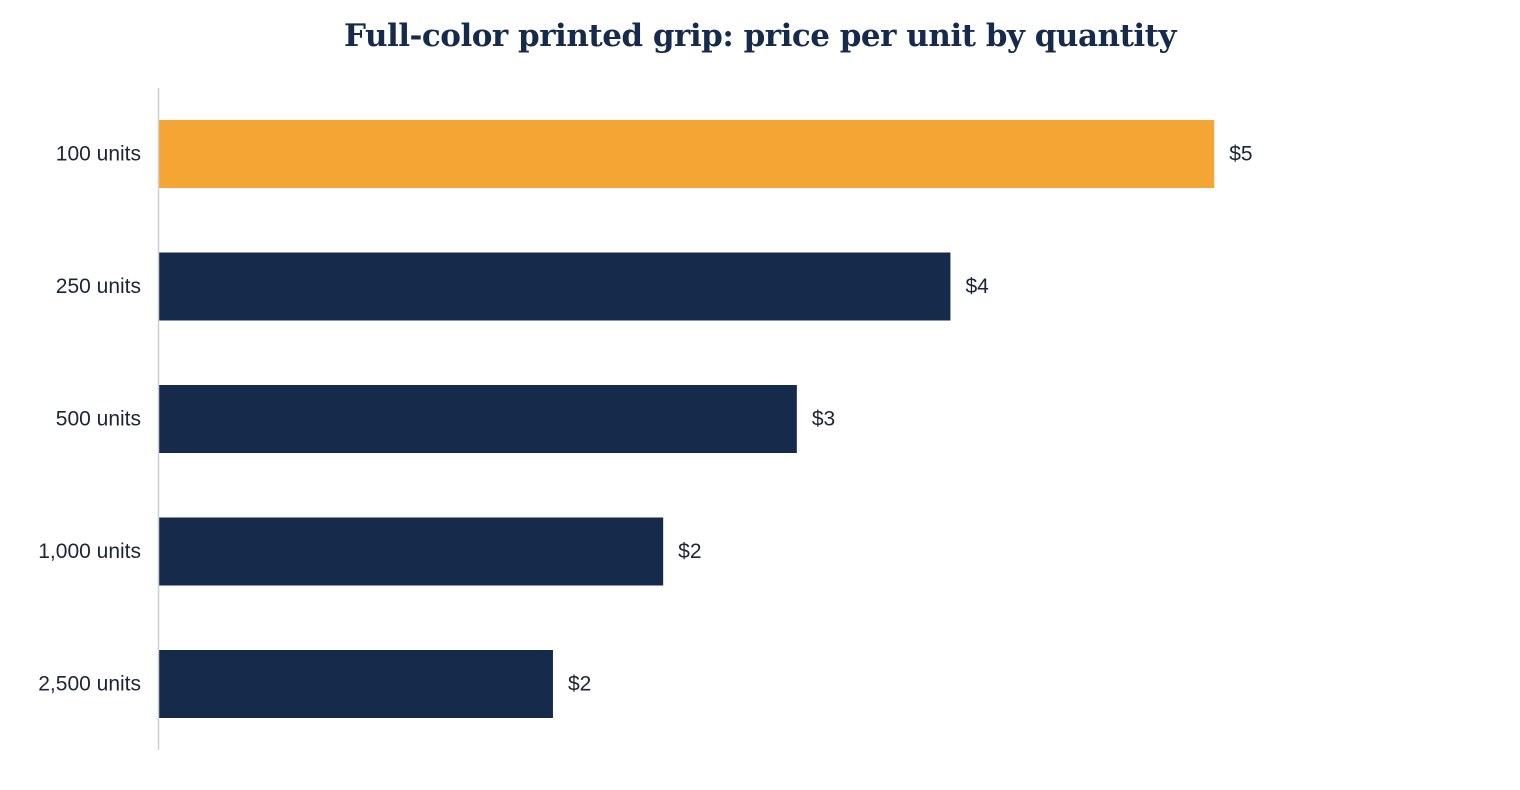 The image size is (1520, 790). I want to click on category-label-5: 2,500 units, so click(89, 684).